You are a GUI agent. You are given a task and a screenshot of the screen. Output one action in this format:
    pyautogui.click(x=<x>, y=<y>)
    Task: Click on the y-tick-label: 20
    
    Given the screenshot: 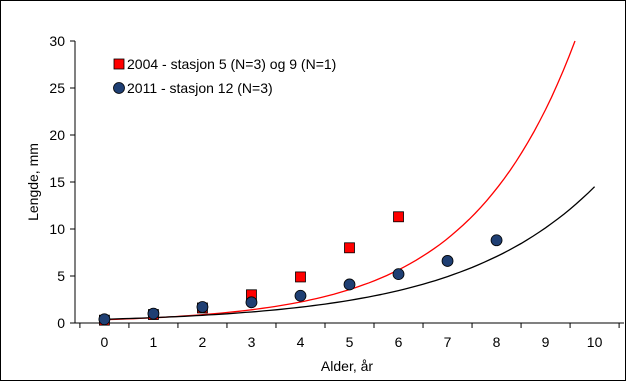 What is the action you would take?
    pyautogui.click(x=57, y=135)
    